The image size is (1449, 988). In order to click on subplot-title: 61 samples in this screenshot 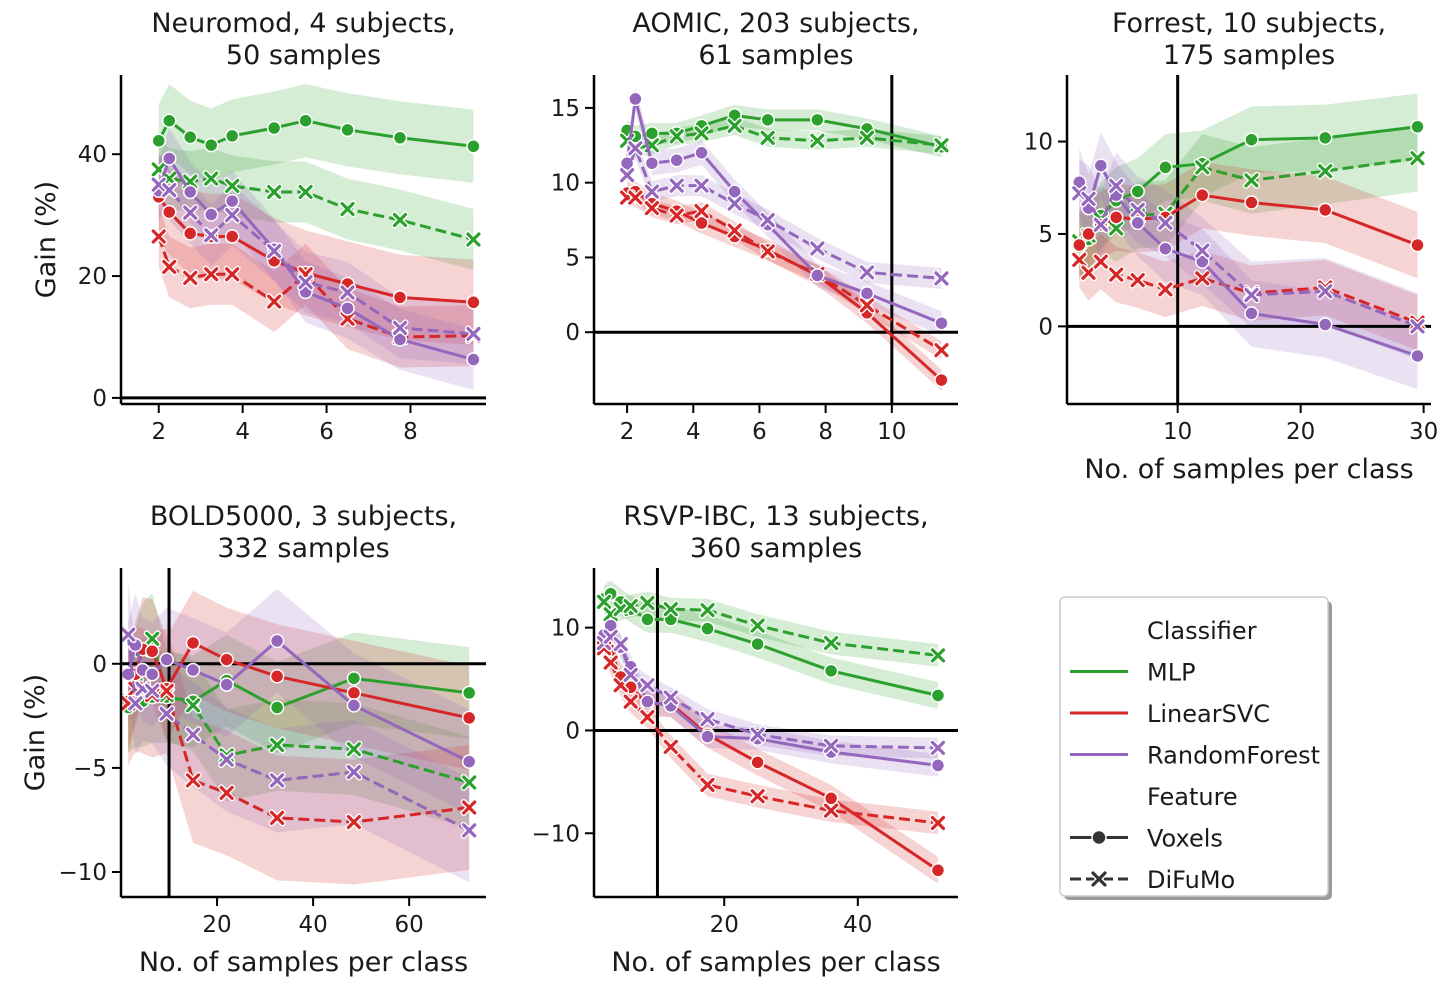, I will do `click(775, 55)`.